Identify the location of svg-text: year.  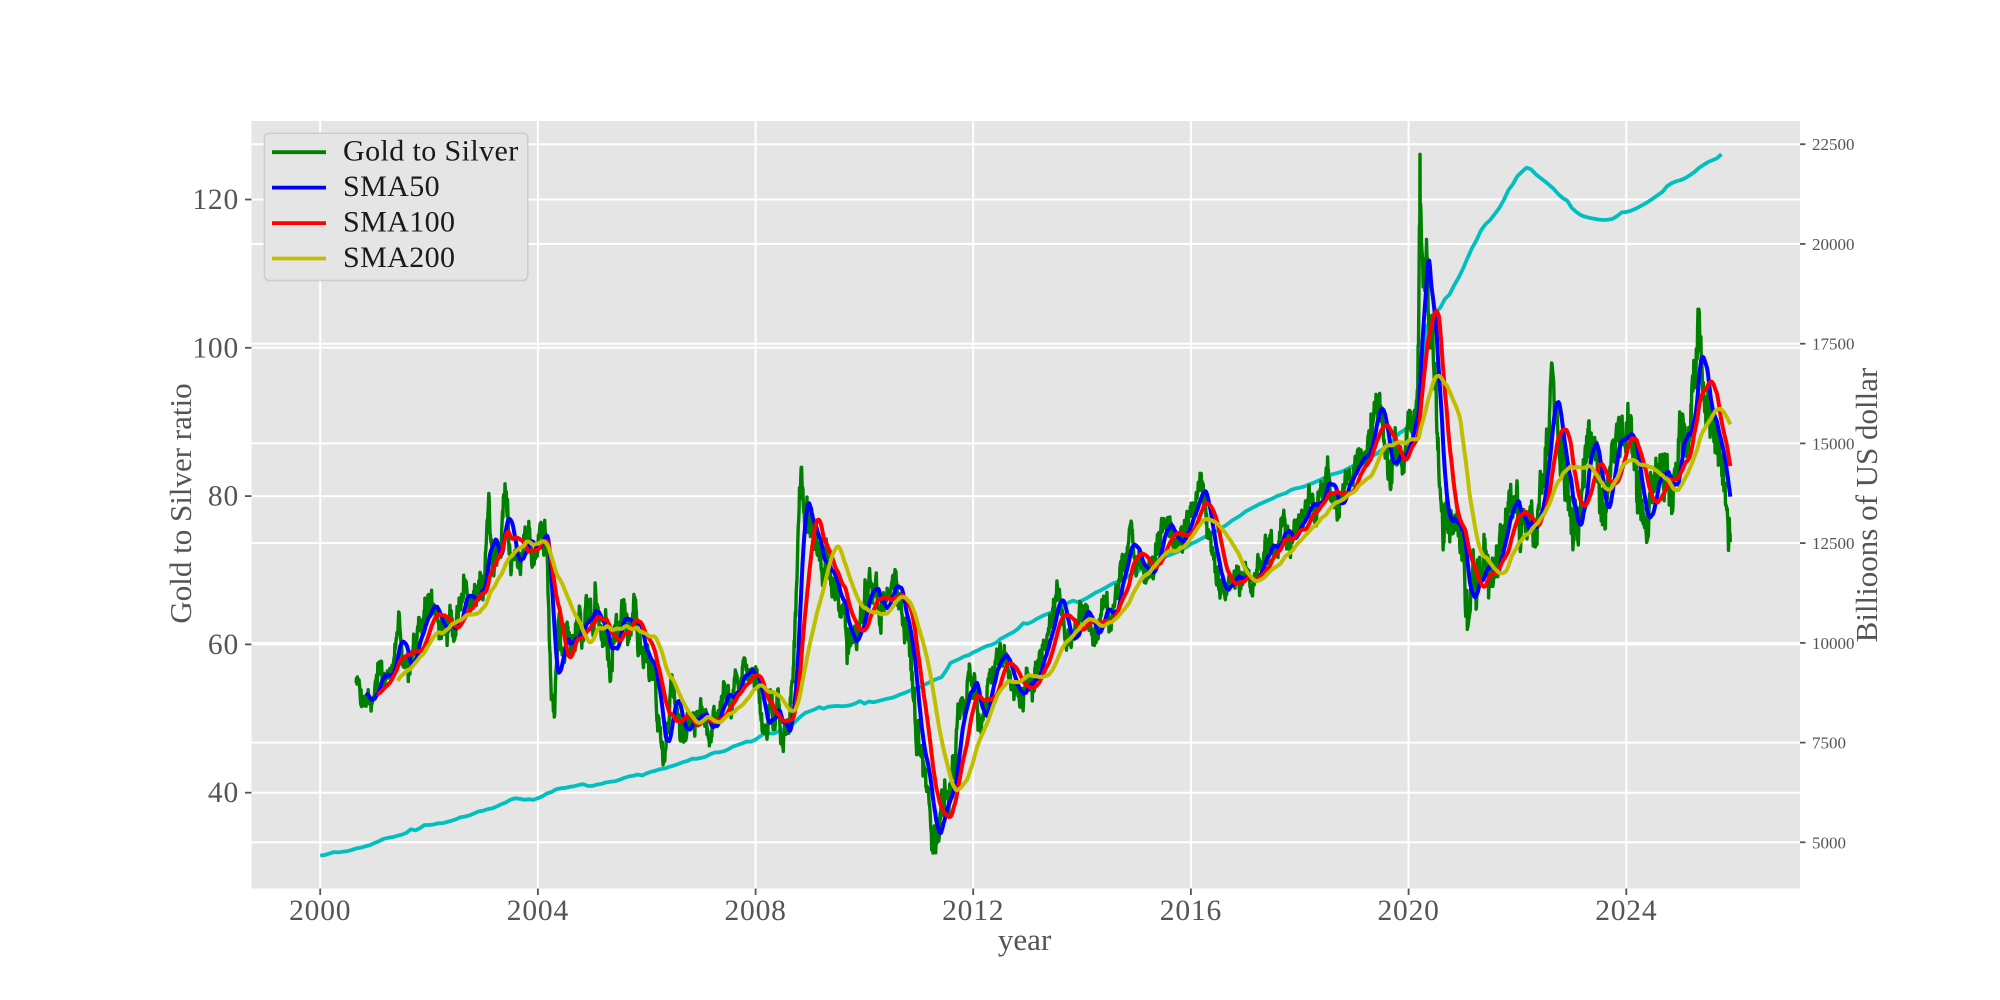
(1025, 939).